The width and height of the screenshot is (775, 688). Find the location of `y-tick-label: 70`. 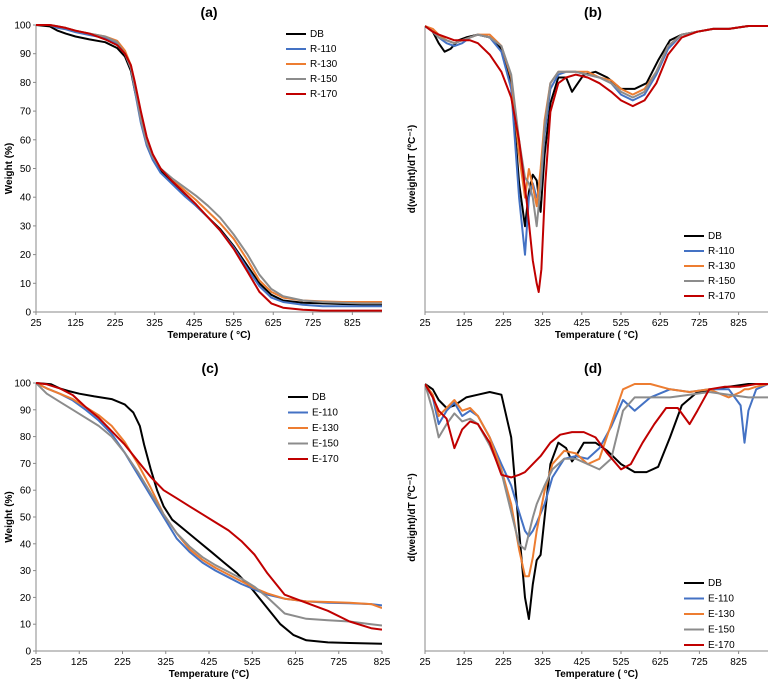

y-tick-label: 70 is located at coordinates (26, 464).